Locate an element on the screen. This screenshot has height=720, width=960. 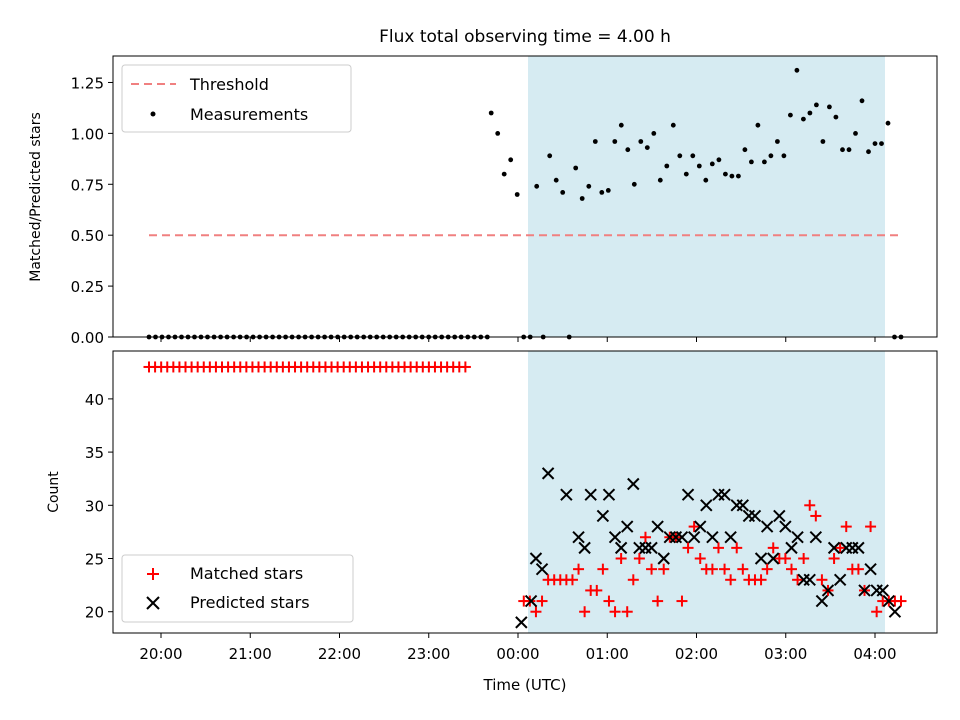
y-tick-label-top: 1.25 is located at coordinates (87, 83).